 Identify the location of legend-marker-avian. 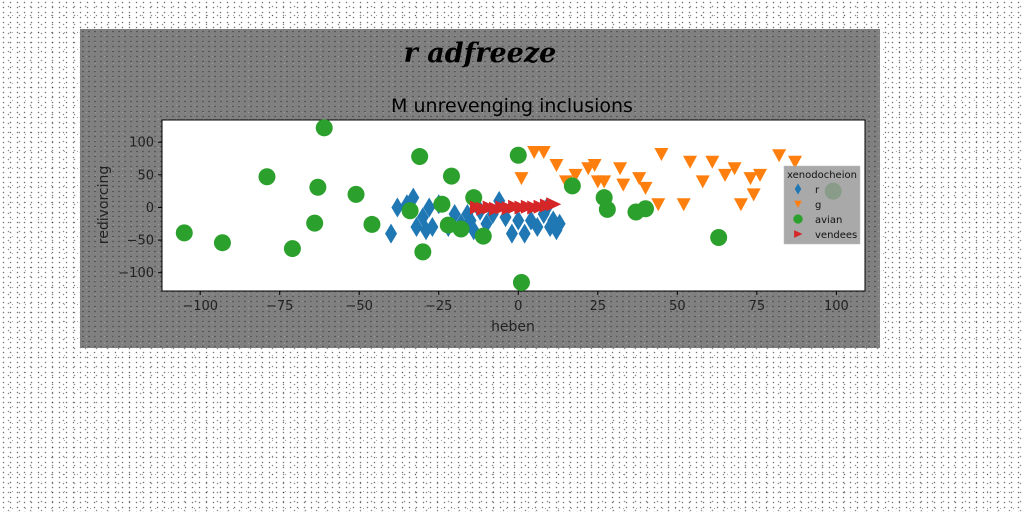
(797, 218).